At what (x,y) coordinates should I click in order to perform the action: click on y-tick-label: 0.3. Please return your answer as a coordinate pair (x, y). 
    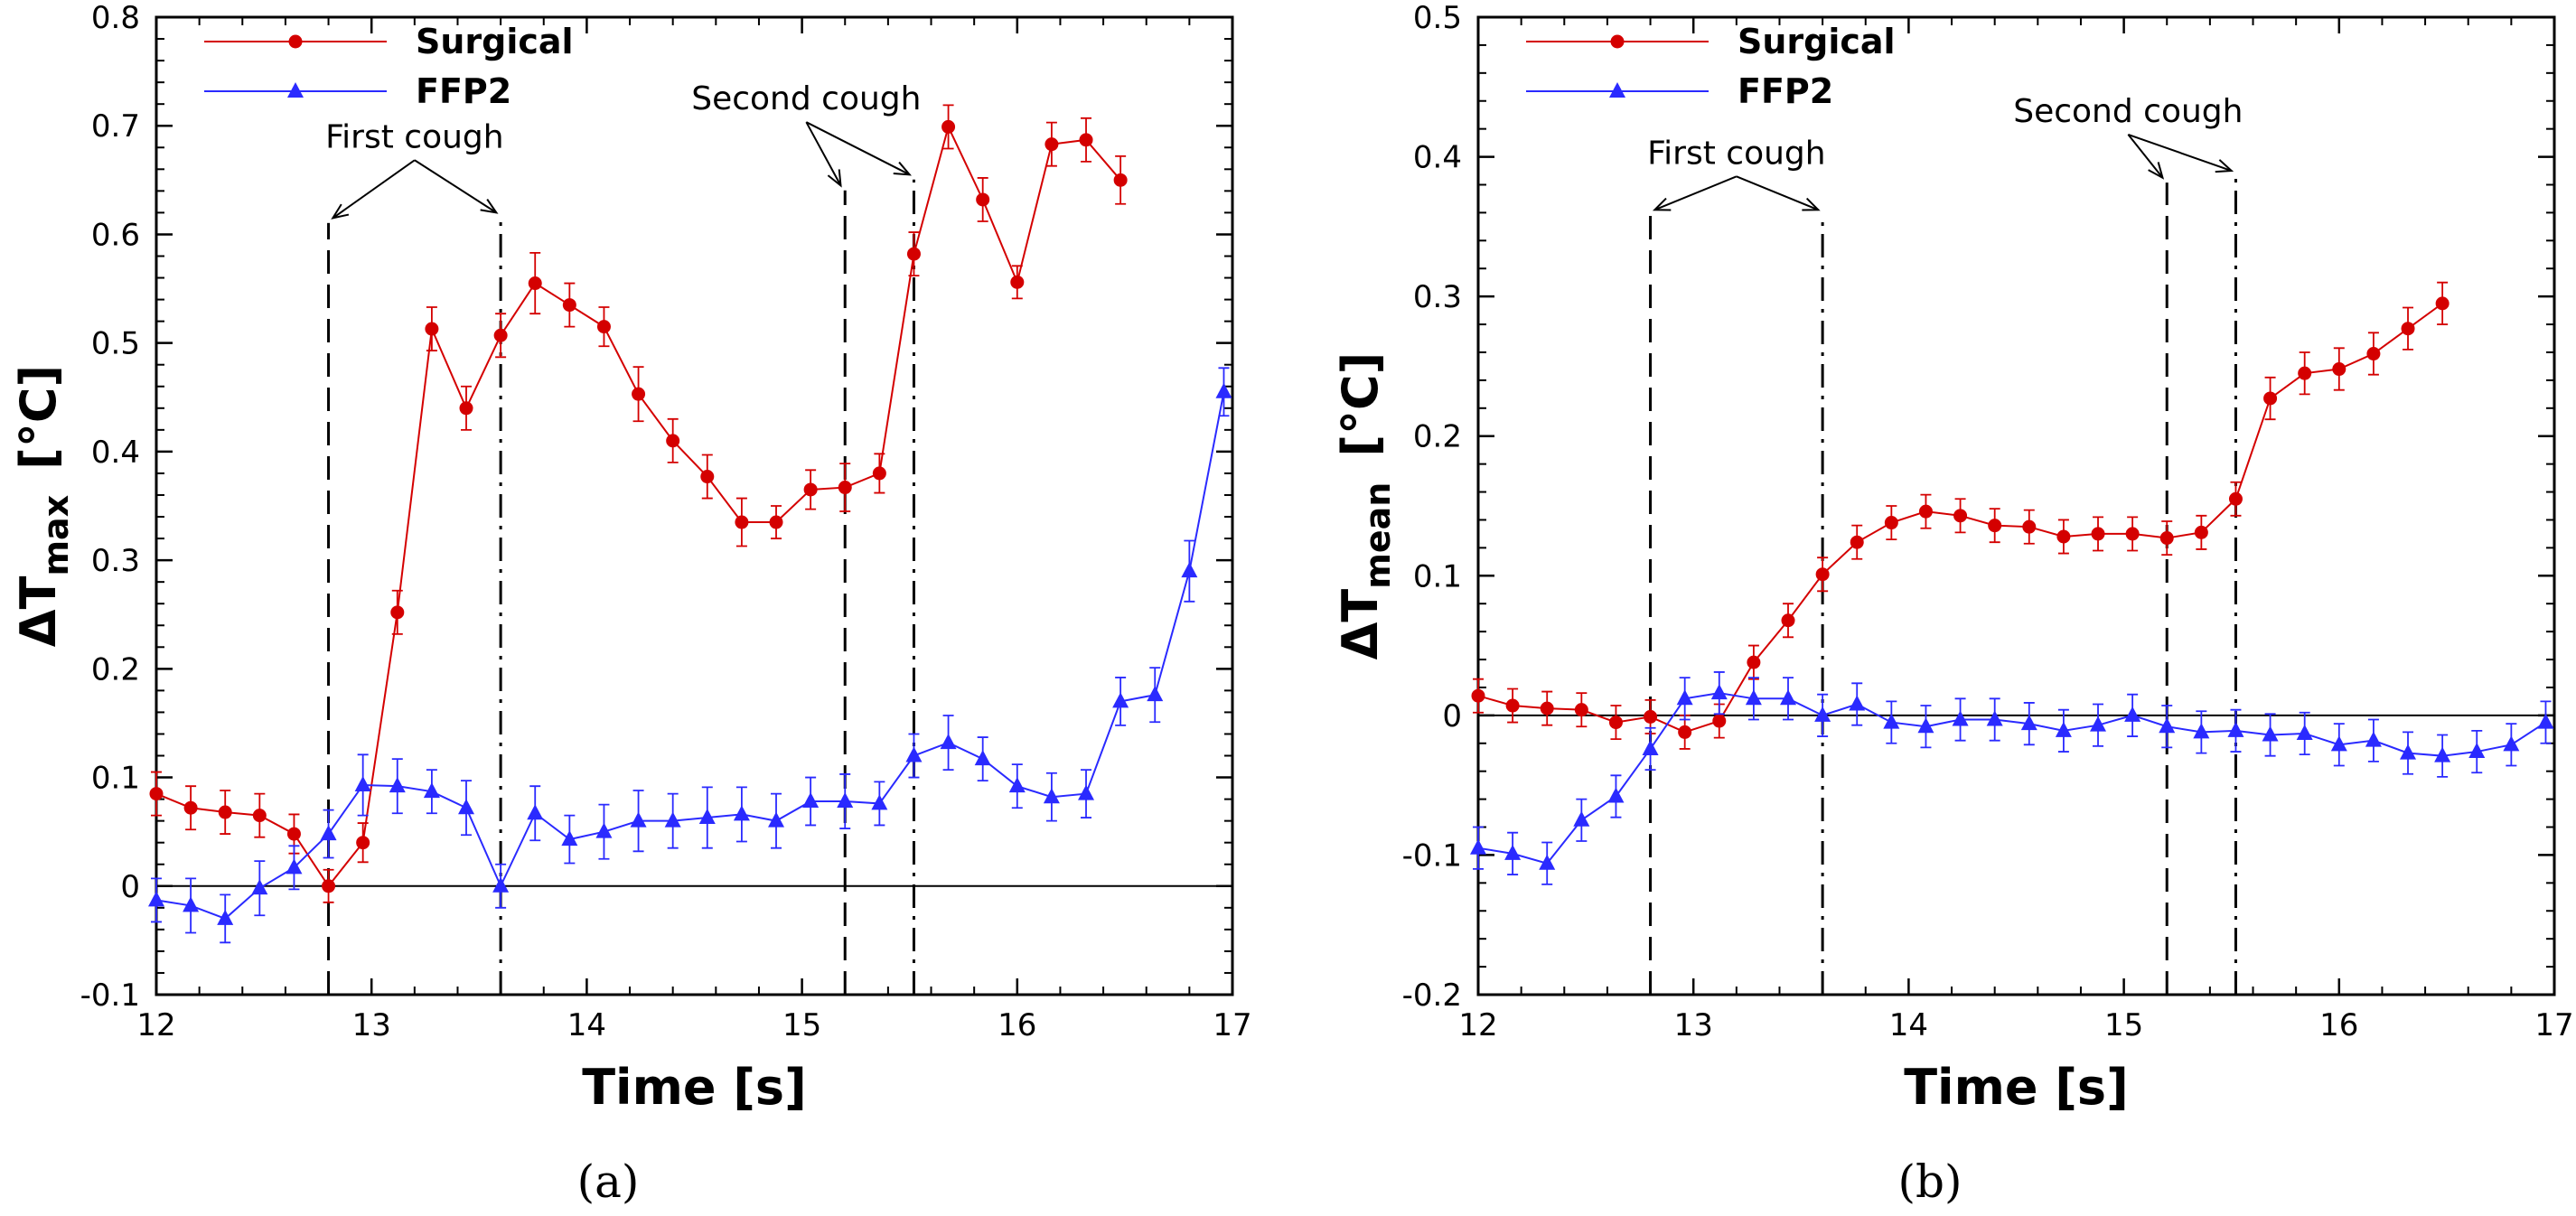
    Looking at the image, I should click on (115, 561).